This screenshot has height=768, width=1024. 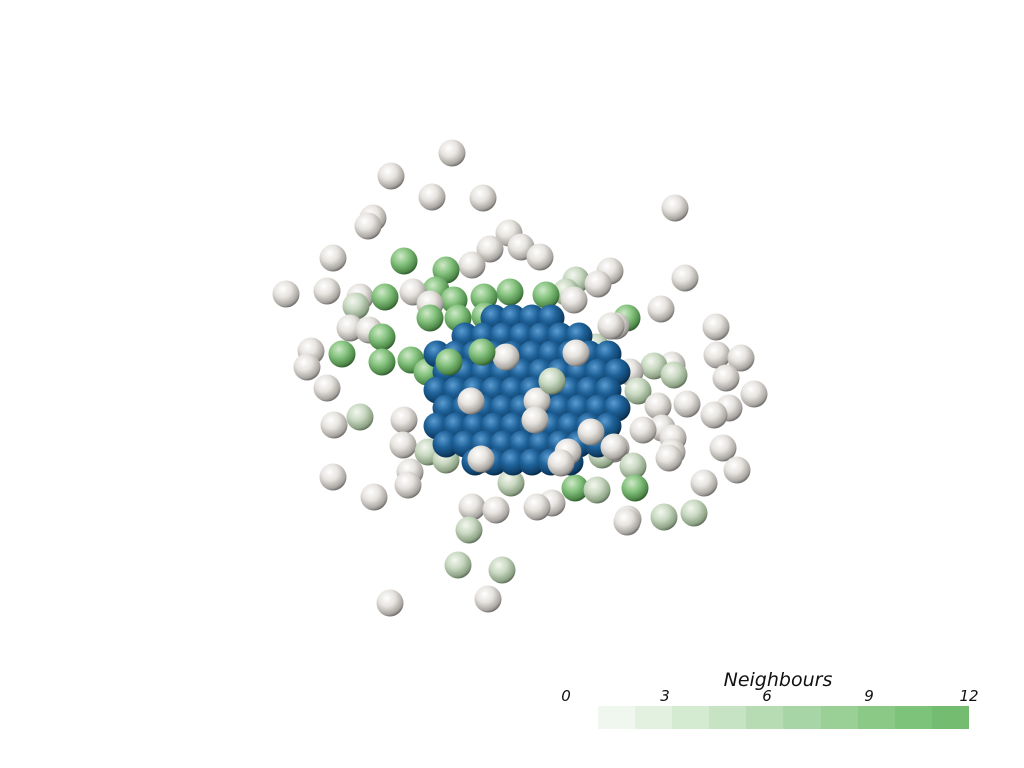 What do you see at coordinates (869, 696) in the screenshot?
I see `colorbar-tick-9: 9` at bounding box center [869, 696].